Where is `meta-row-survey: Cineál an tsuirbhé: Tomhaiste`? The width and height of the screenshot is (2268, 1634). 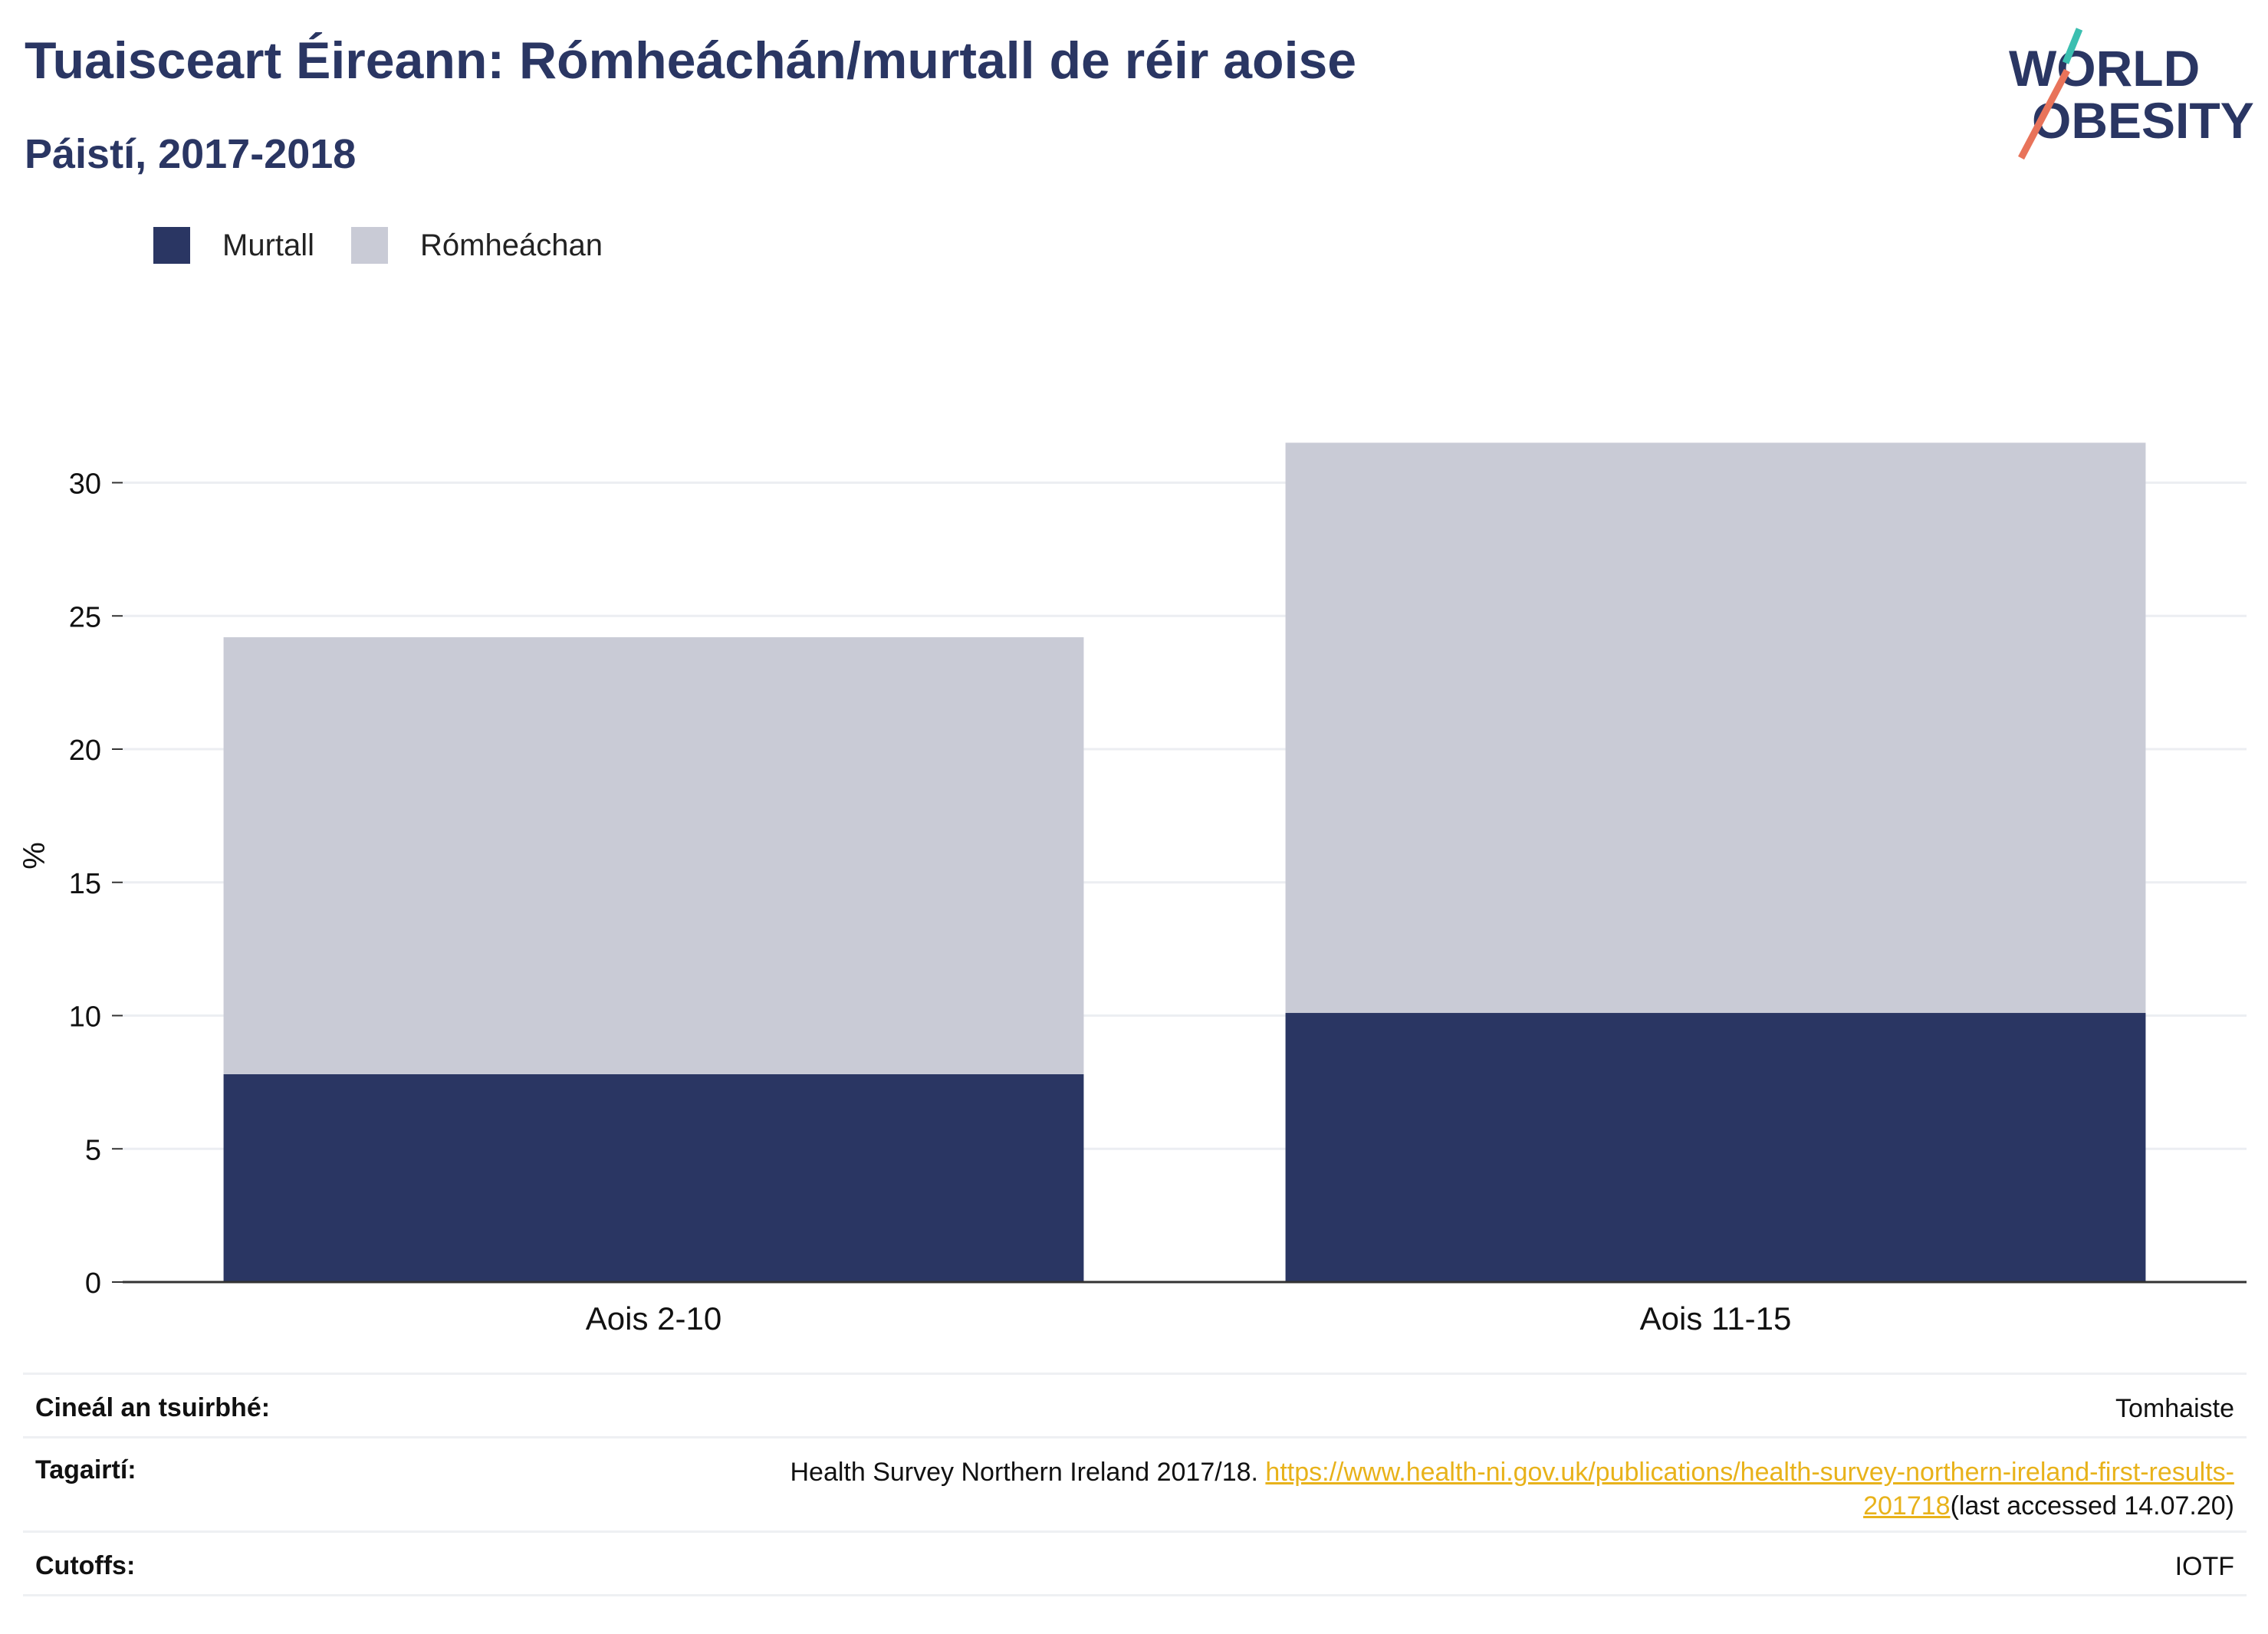
meta-row-survey: Cineál an tsuirbhé: Tomhaiste is located at coordinates (1135, 1405).